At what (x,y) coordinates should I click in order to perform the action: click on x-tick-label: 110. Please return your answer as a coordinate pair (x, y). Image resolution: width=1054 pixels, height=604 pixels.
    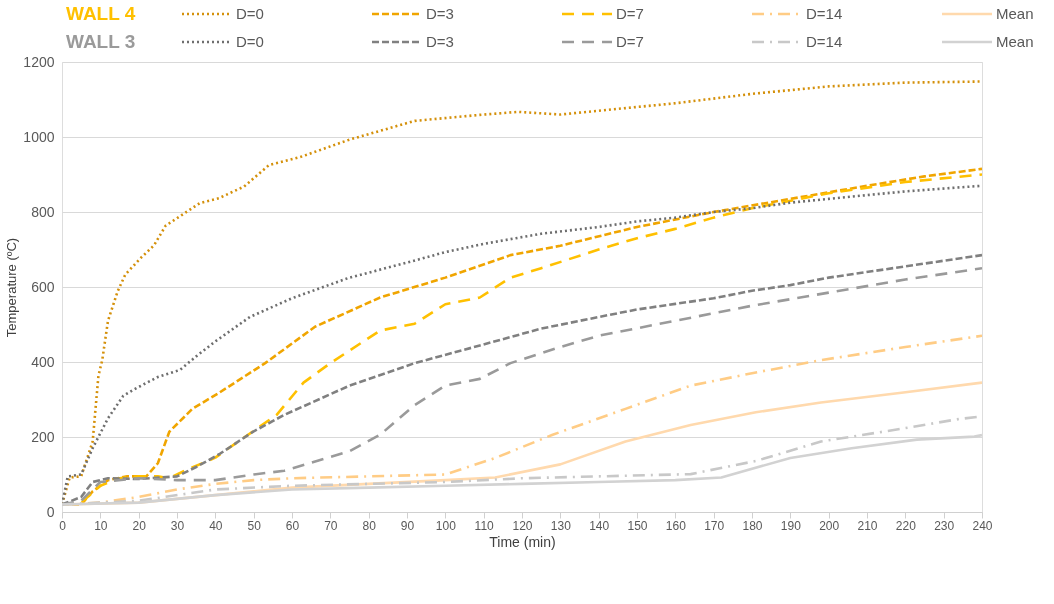
    Looking at the image, I should click on (484, 525).